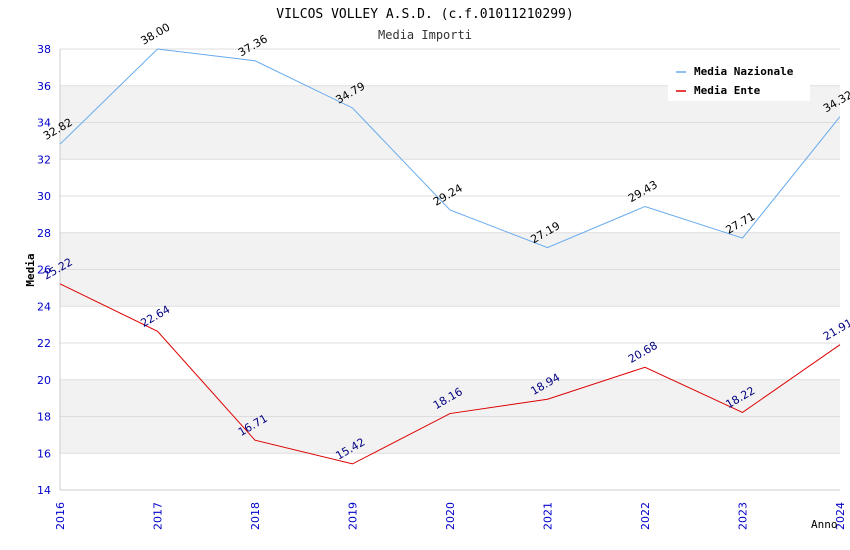 The height and width of the screenshot is (550, 850). I want to click on x-tick-label: 2021, so click(548, 516).